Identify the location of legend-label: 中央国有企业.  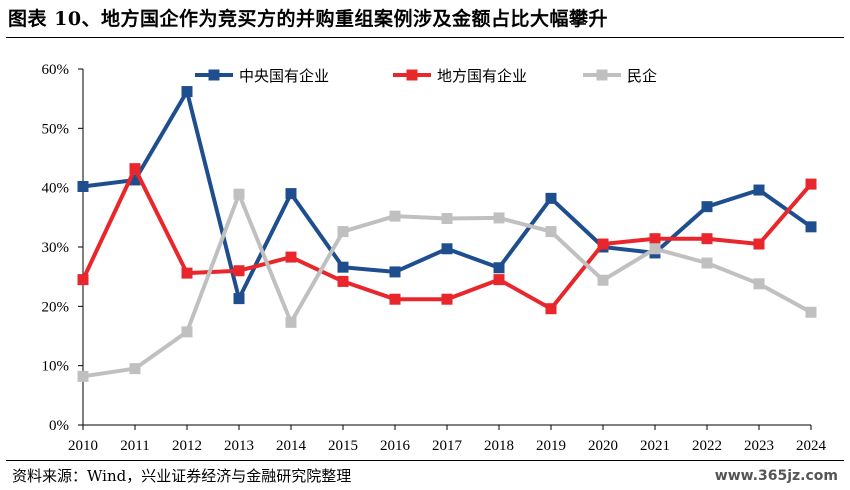
(284, 76).